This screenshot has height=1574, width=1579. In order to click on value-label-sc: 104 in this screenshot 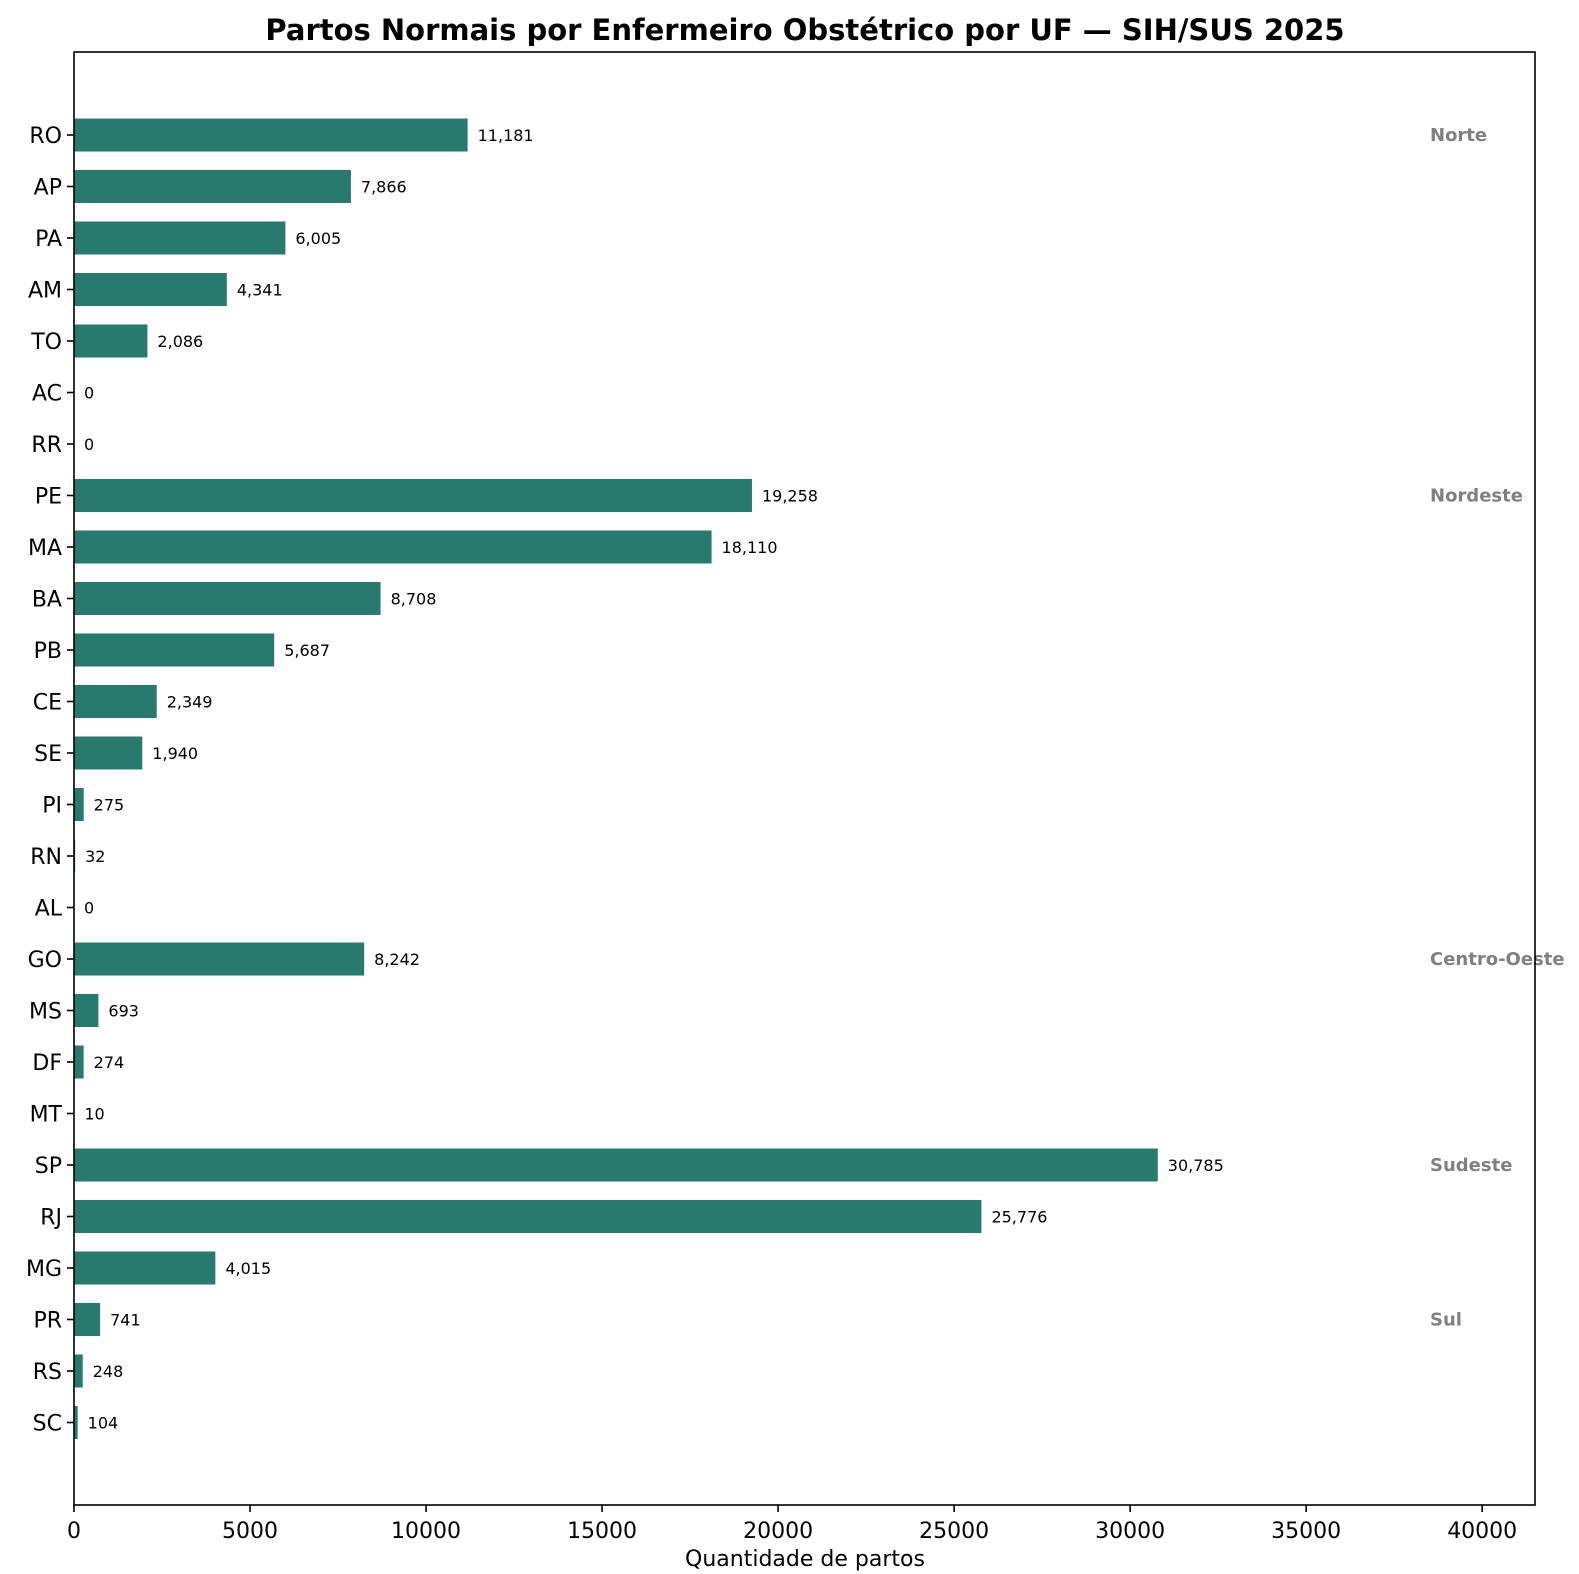, I will do `click(103, 1423)`.